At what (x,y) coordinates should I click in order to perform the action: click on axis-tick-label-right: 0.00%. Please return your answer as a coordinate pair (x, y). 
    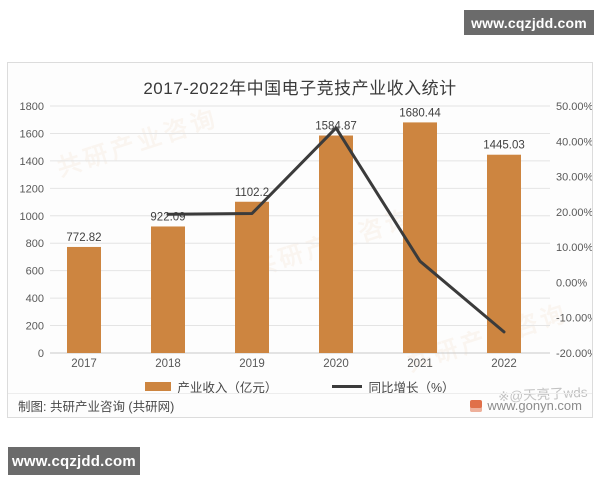
    Looking at the image, I should click on (571, 283).